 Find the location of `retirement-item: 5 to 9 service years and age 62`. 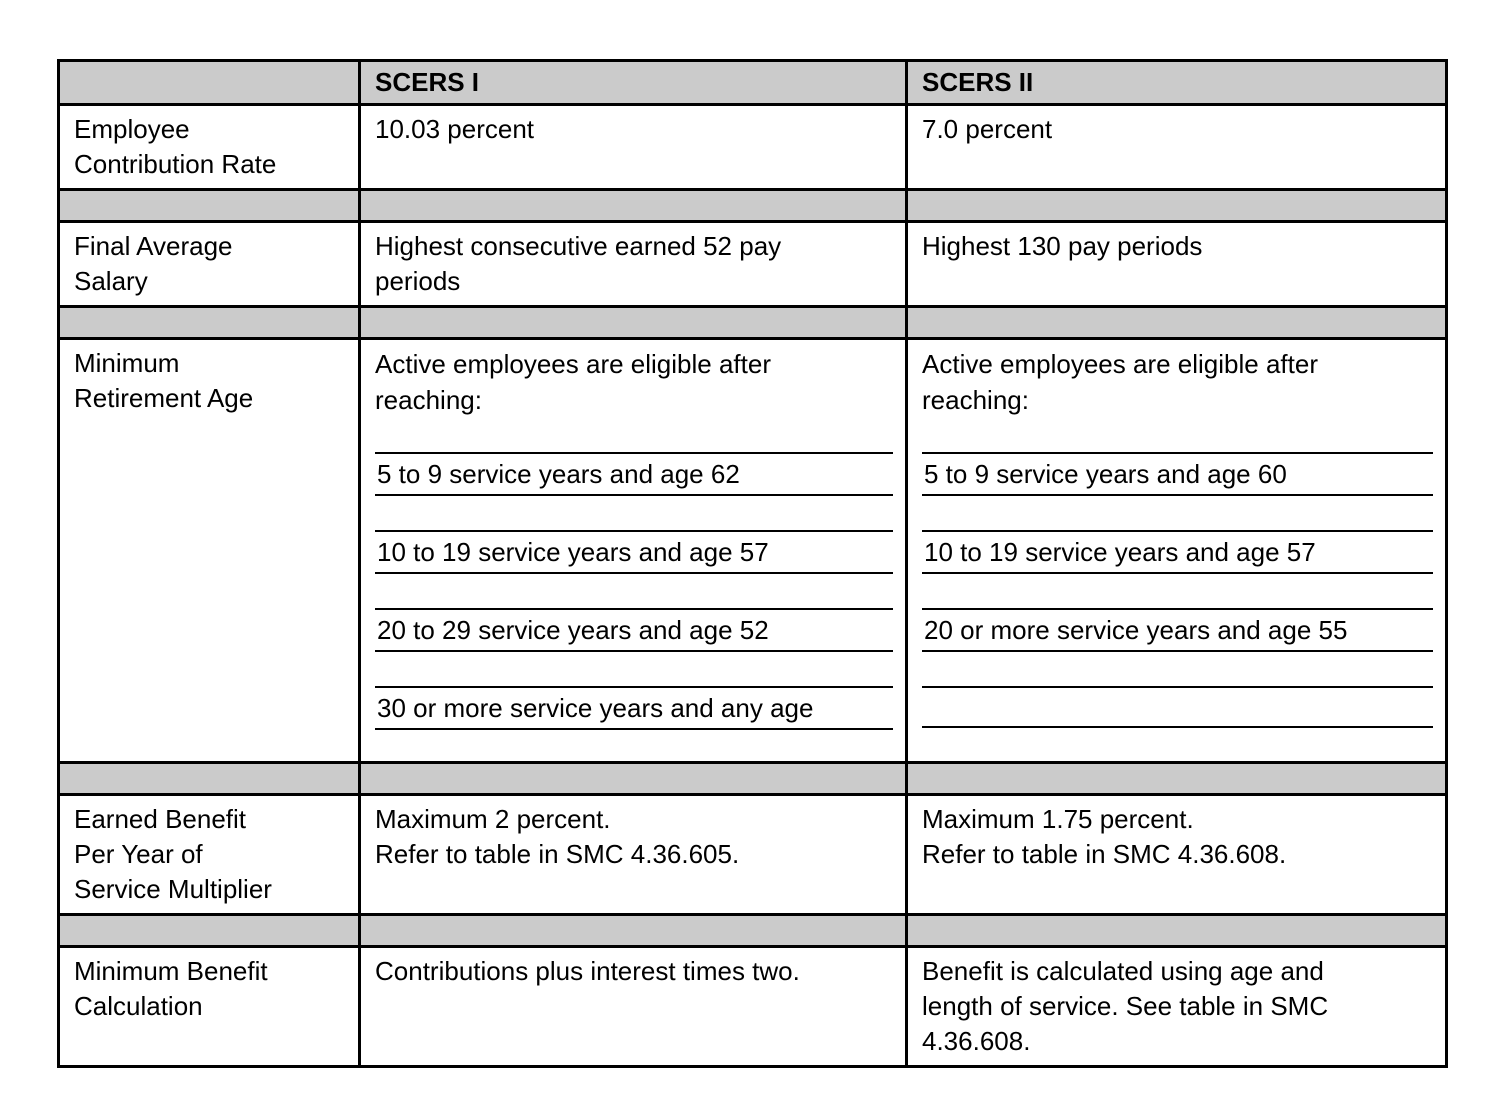

retirement-item: 5 to 9 service years and age 62 is located at coordinates (634, 474).